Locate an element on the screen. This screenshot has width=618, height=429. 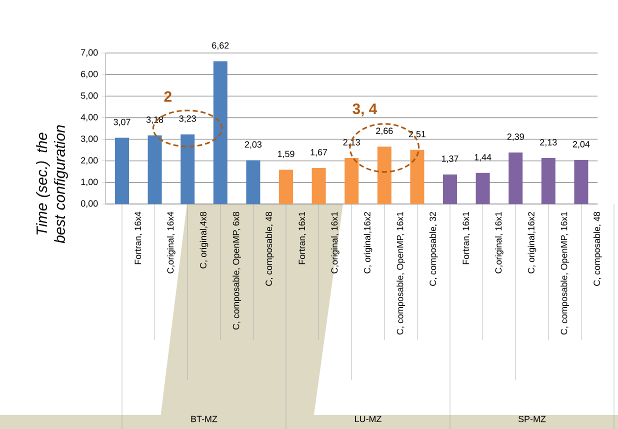
data-label: 3,07 is located at coordinates (122, 122).